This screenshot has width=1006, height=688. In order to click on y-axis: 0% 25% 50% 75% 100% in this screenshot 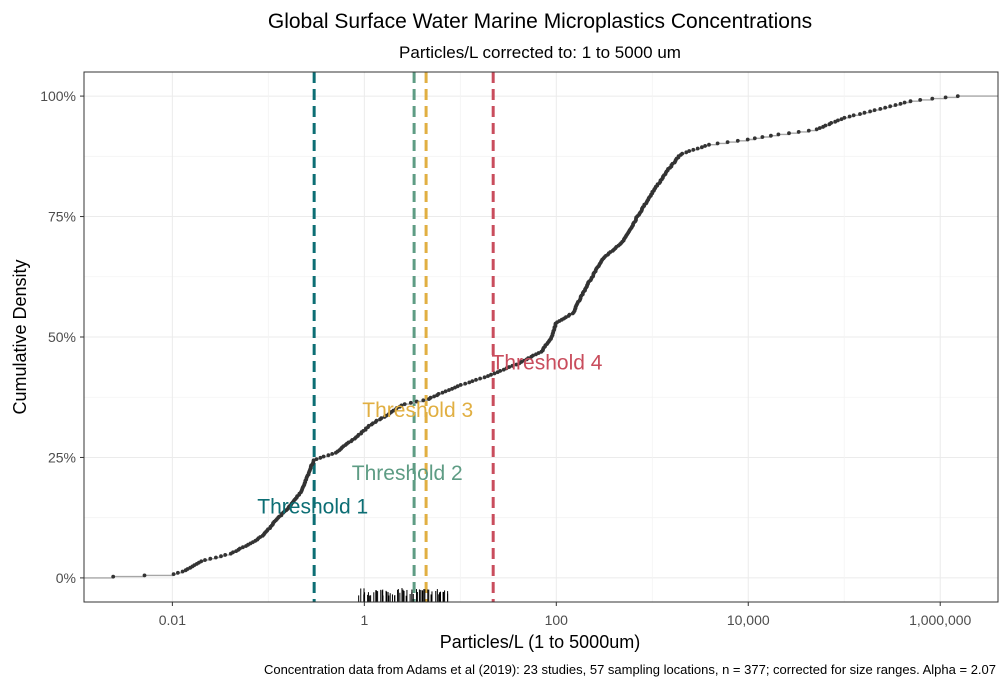, I will do `click(62, 337)`.